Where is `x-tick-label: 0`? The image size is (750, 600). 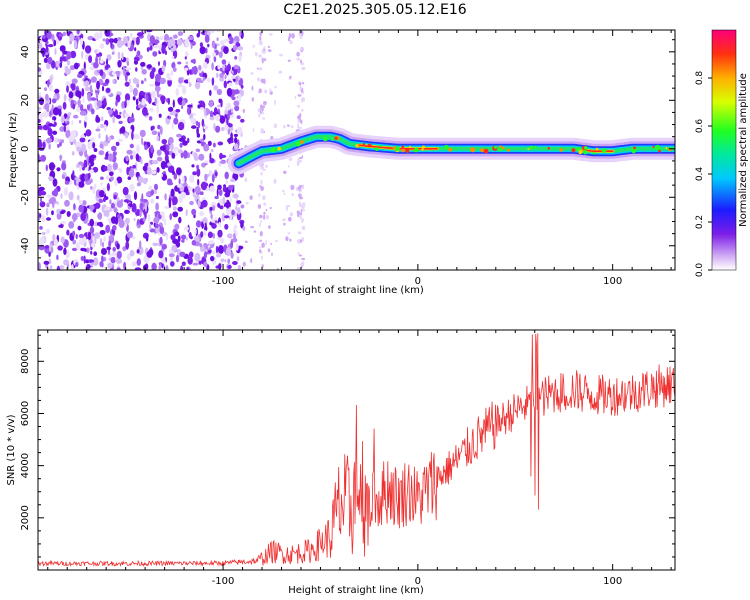
x-tick-label: 0 is located at coordinates (418, 581).